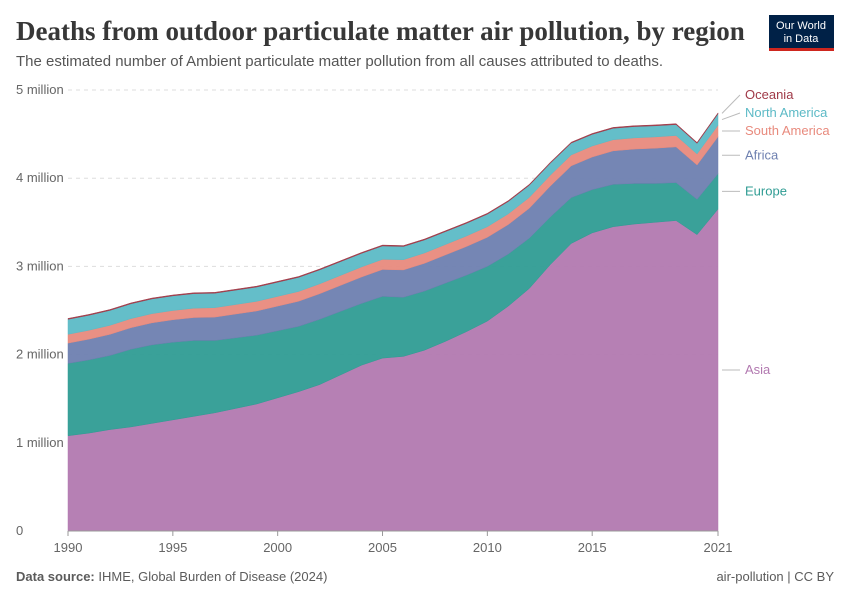  What do you see at coordinates (277, 547) in the screenshot?
I see `x-tick-label: 2000` at bounding box center [277, 547].